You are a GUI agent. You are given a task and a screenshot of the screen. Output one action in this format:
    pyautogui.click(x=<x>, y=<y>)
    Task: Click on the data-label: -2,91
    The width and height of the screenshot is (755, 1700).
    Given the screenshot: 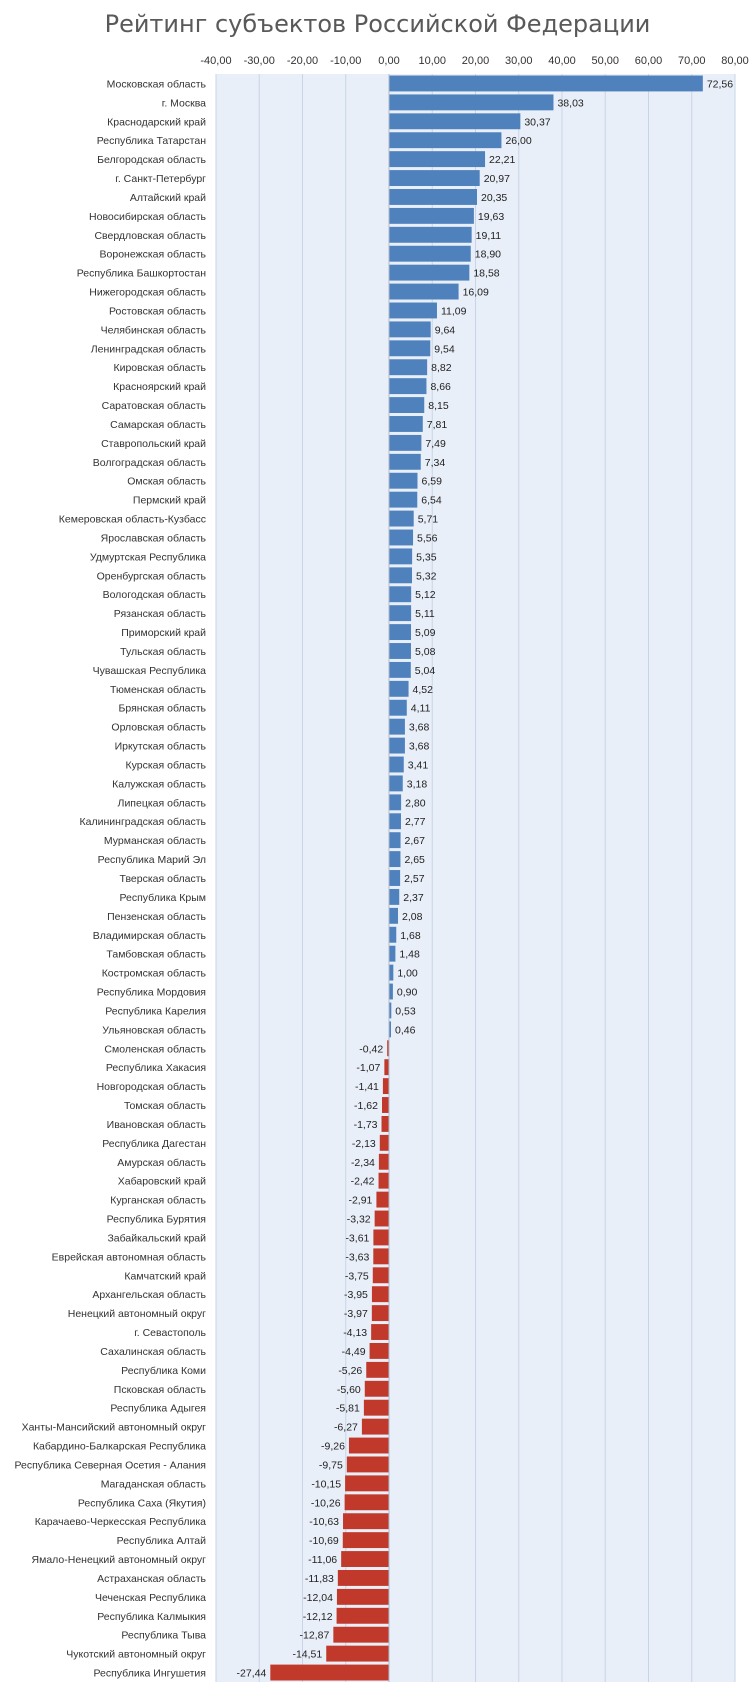 What is the action you would take?
    pyautogui.click(x=360, y=1201)
    